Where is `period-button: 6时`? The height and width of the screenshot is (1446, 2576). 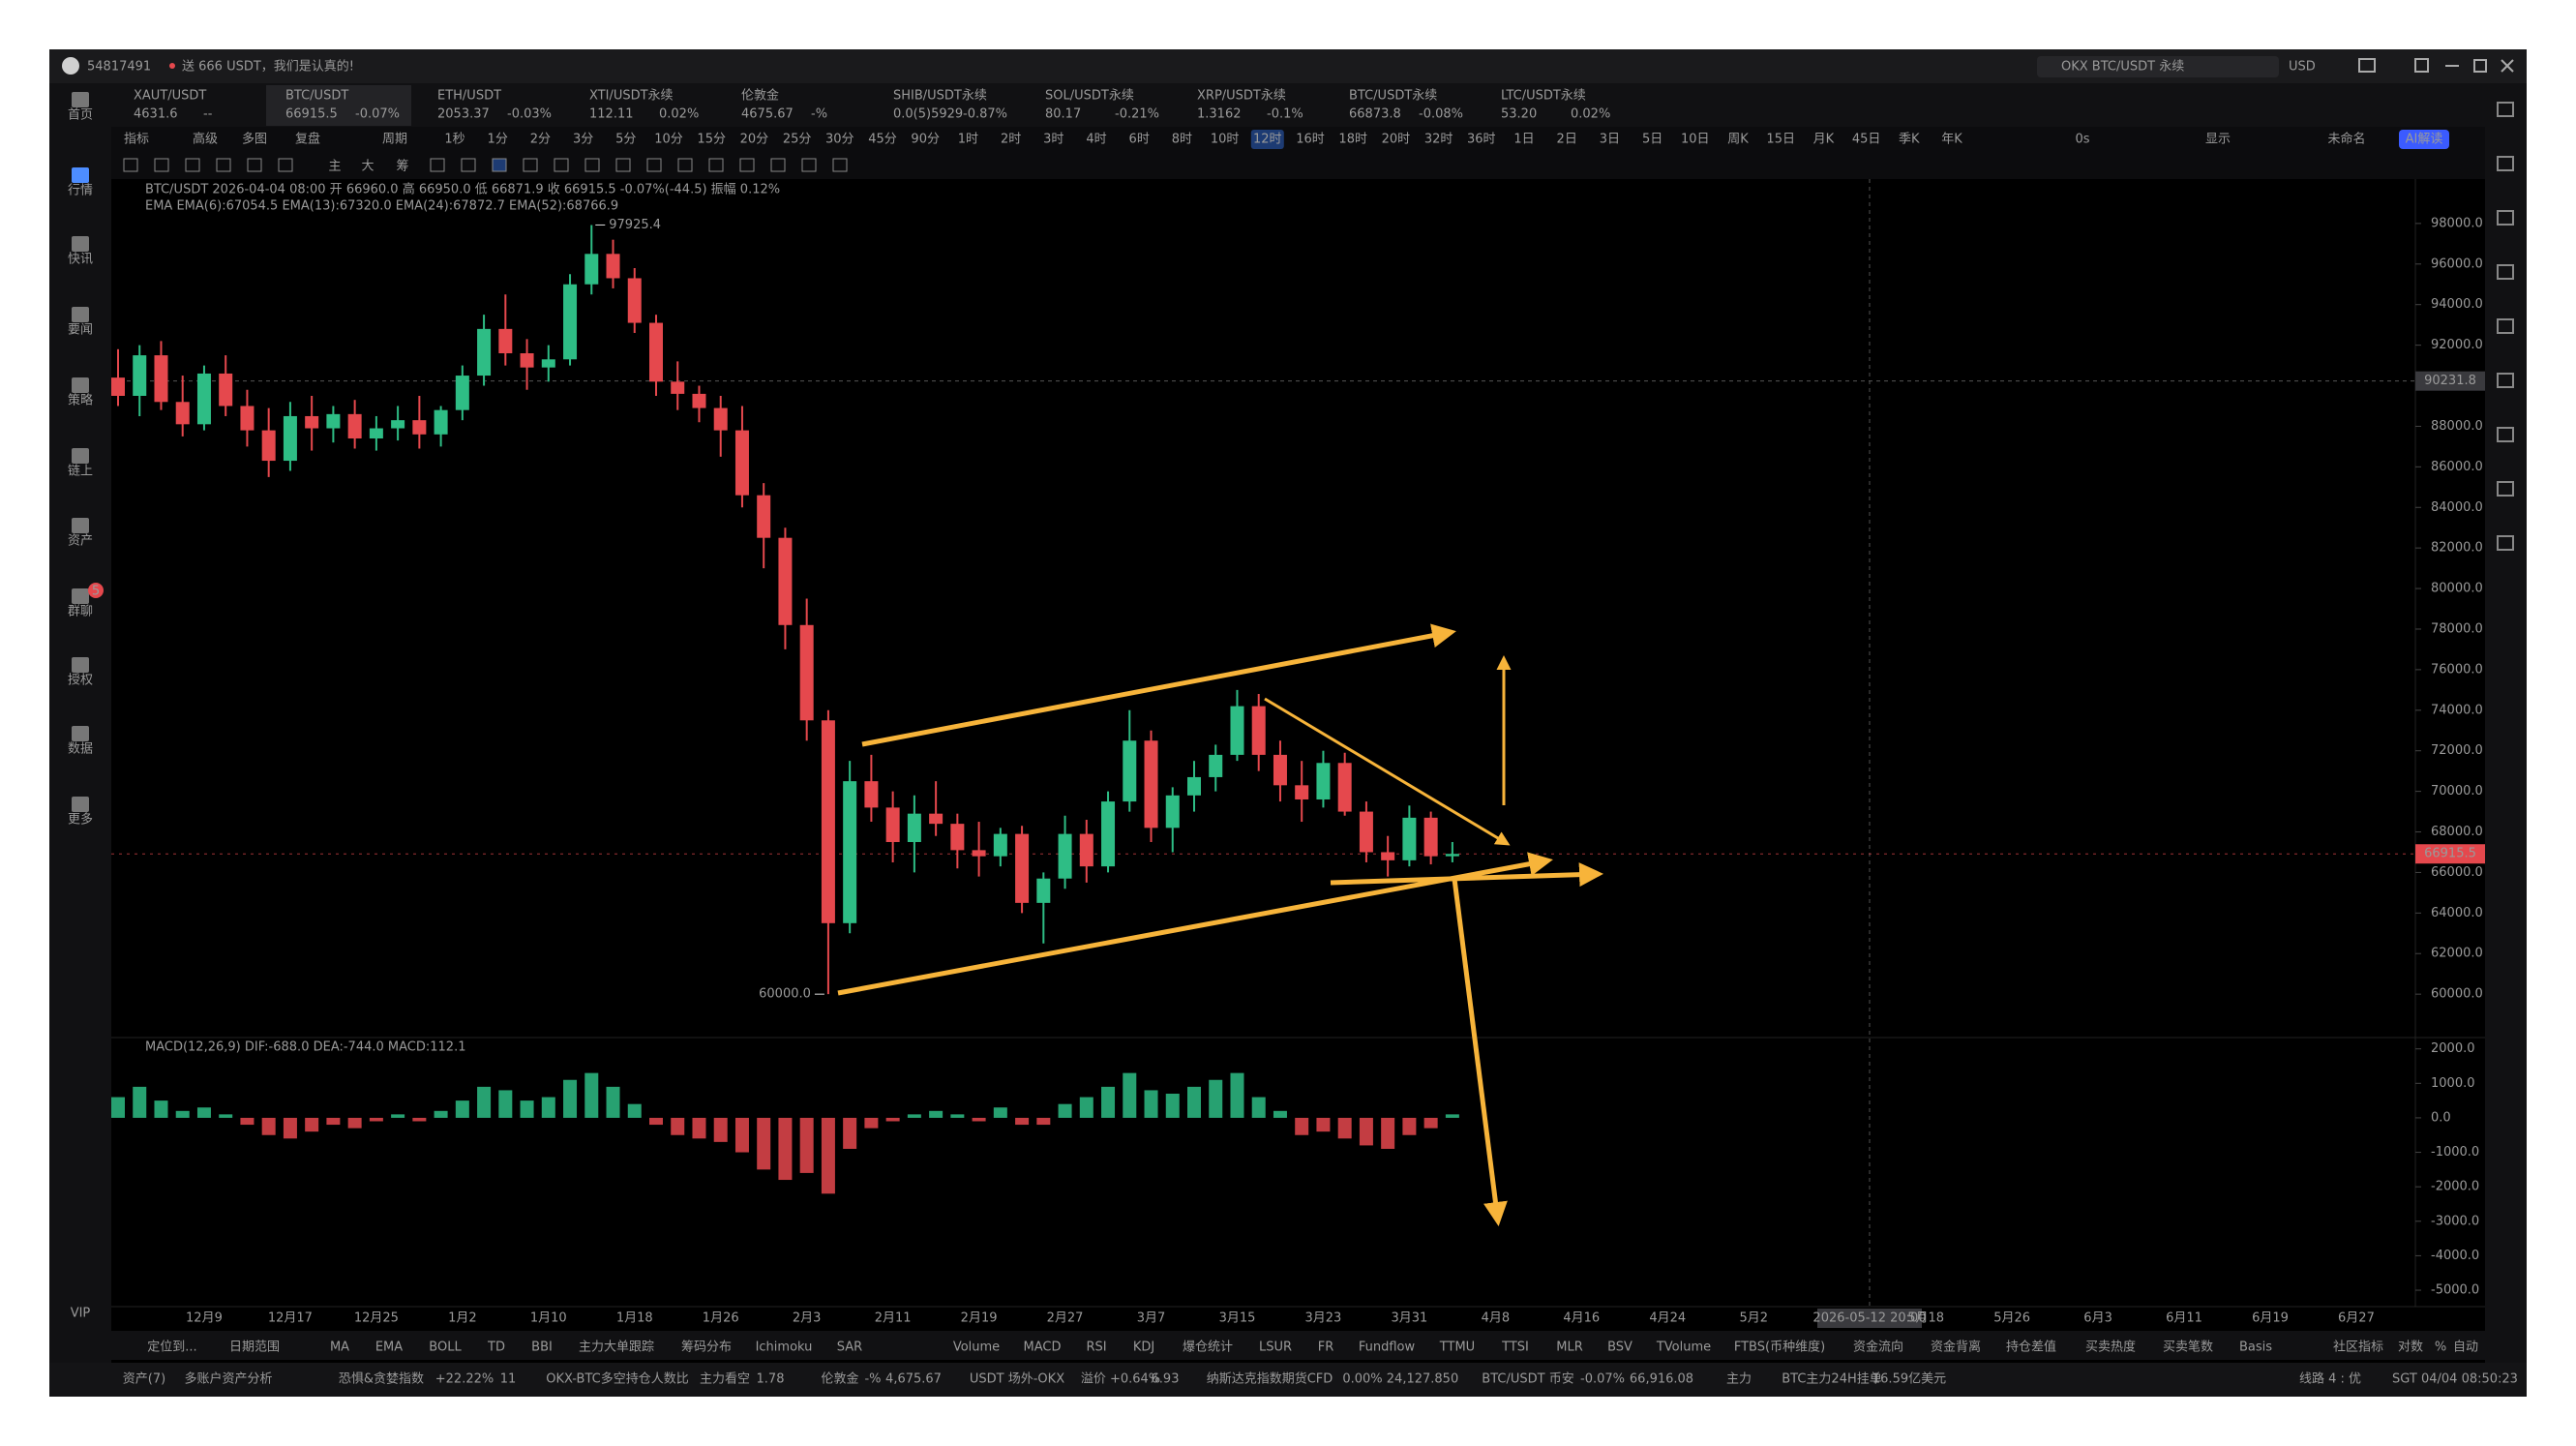 period-button: 6时 is located at coordinates (1139, 140).